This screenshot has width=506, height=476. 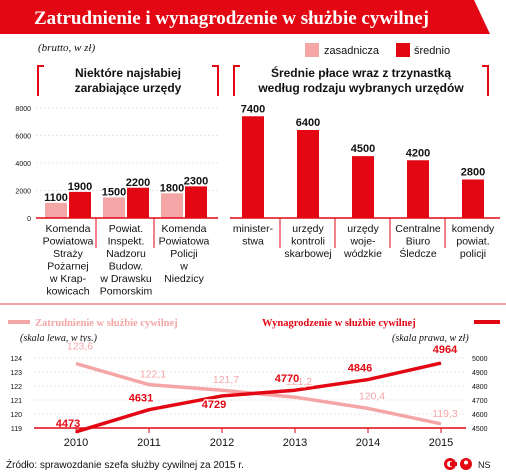 What do you see at coordinates (29, 219) in the screenshot?
I see `left-y-tick-label: 0` at bounding box center [29, 219].